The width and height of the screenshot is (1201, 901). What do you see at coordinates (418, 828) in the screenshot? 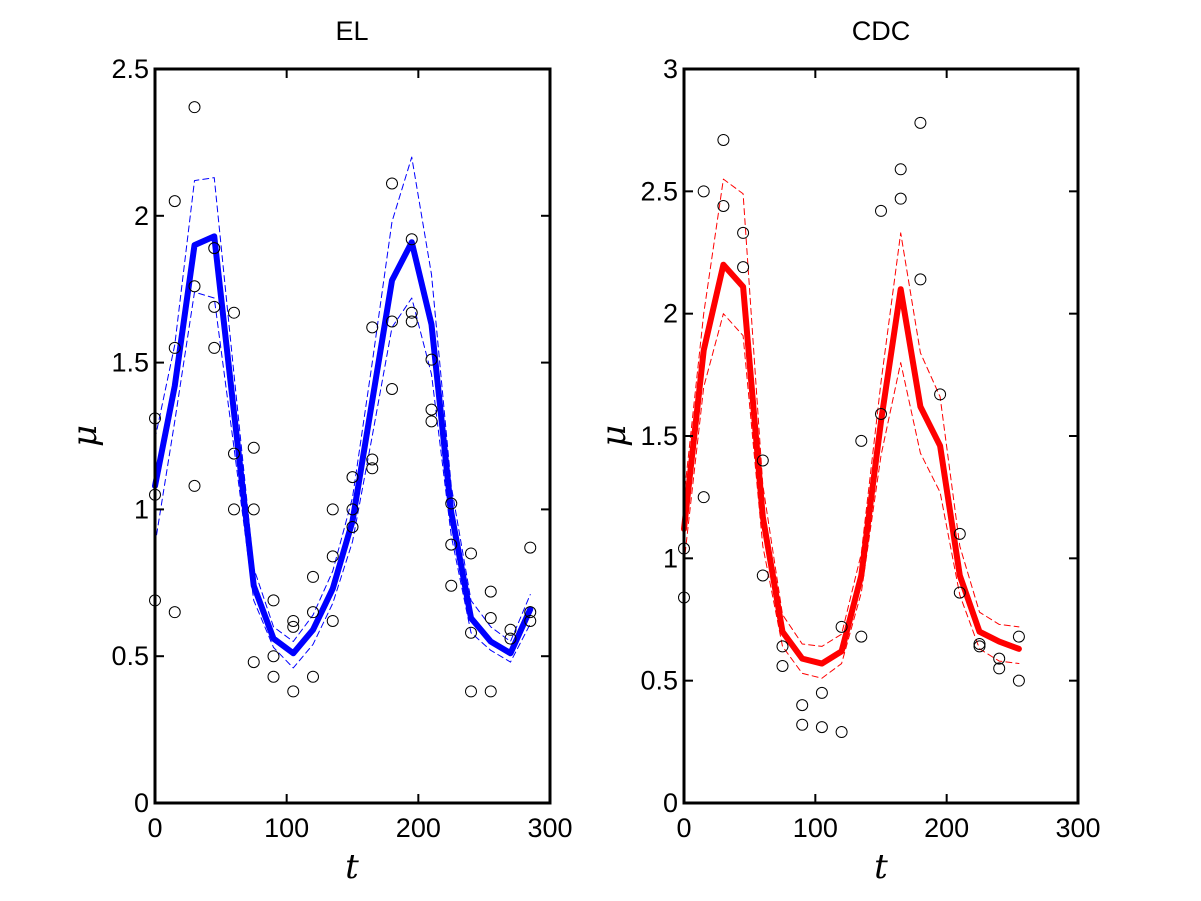
I see `x-tick-label: 200` at bounding box center [418, 828].